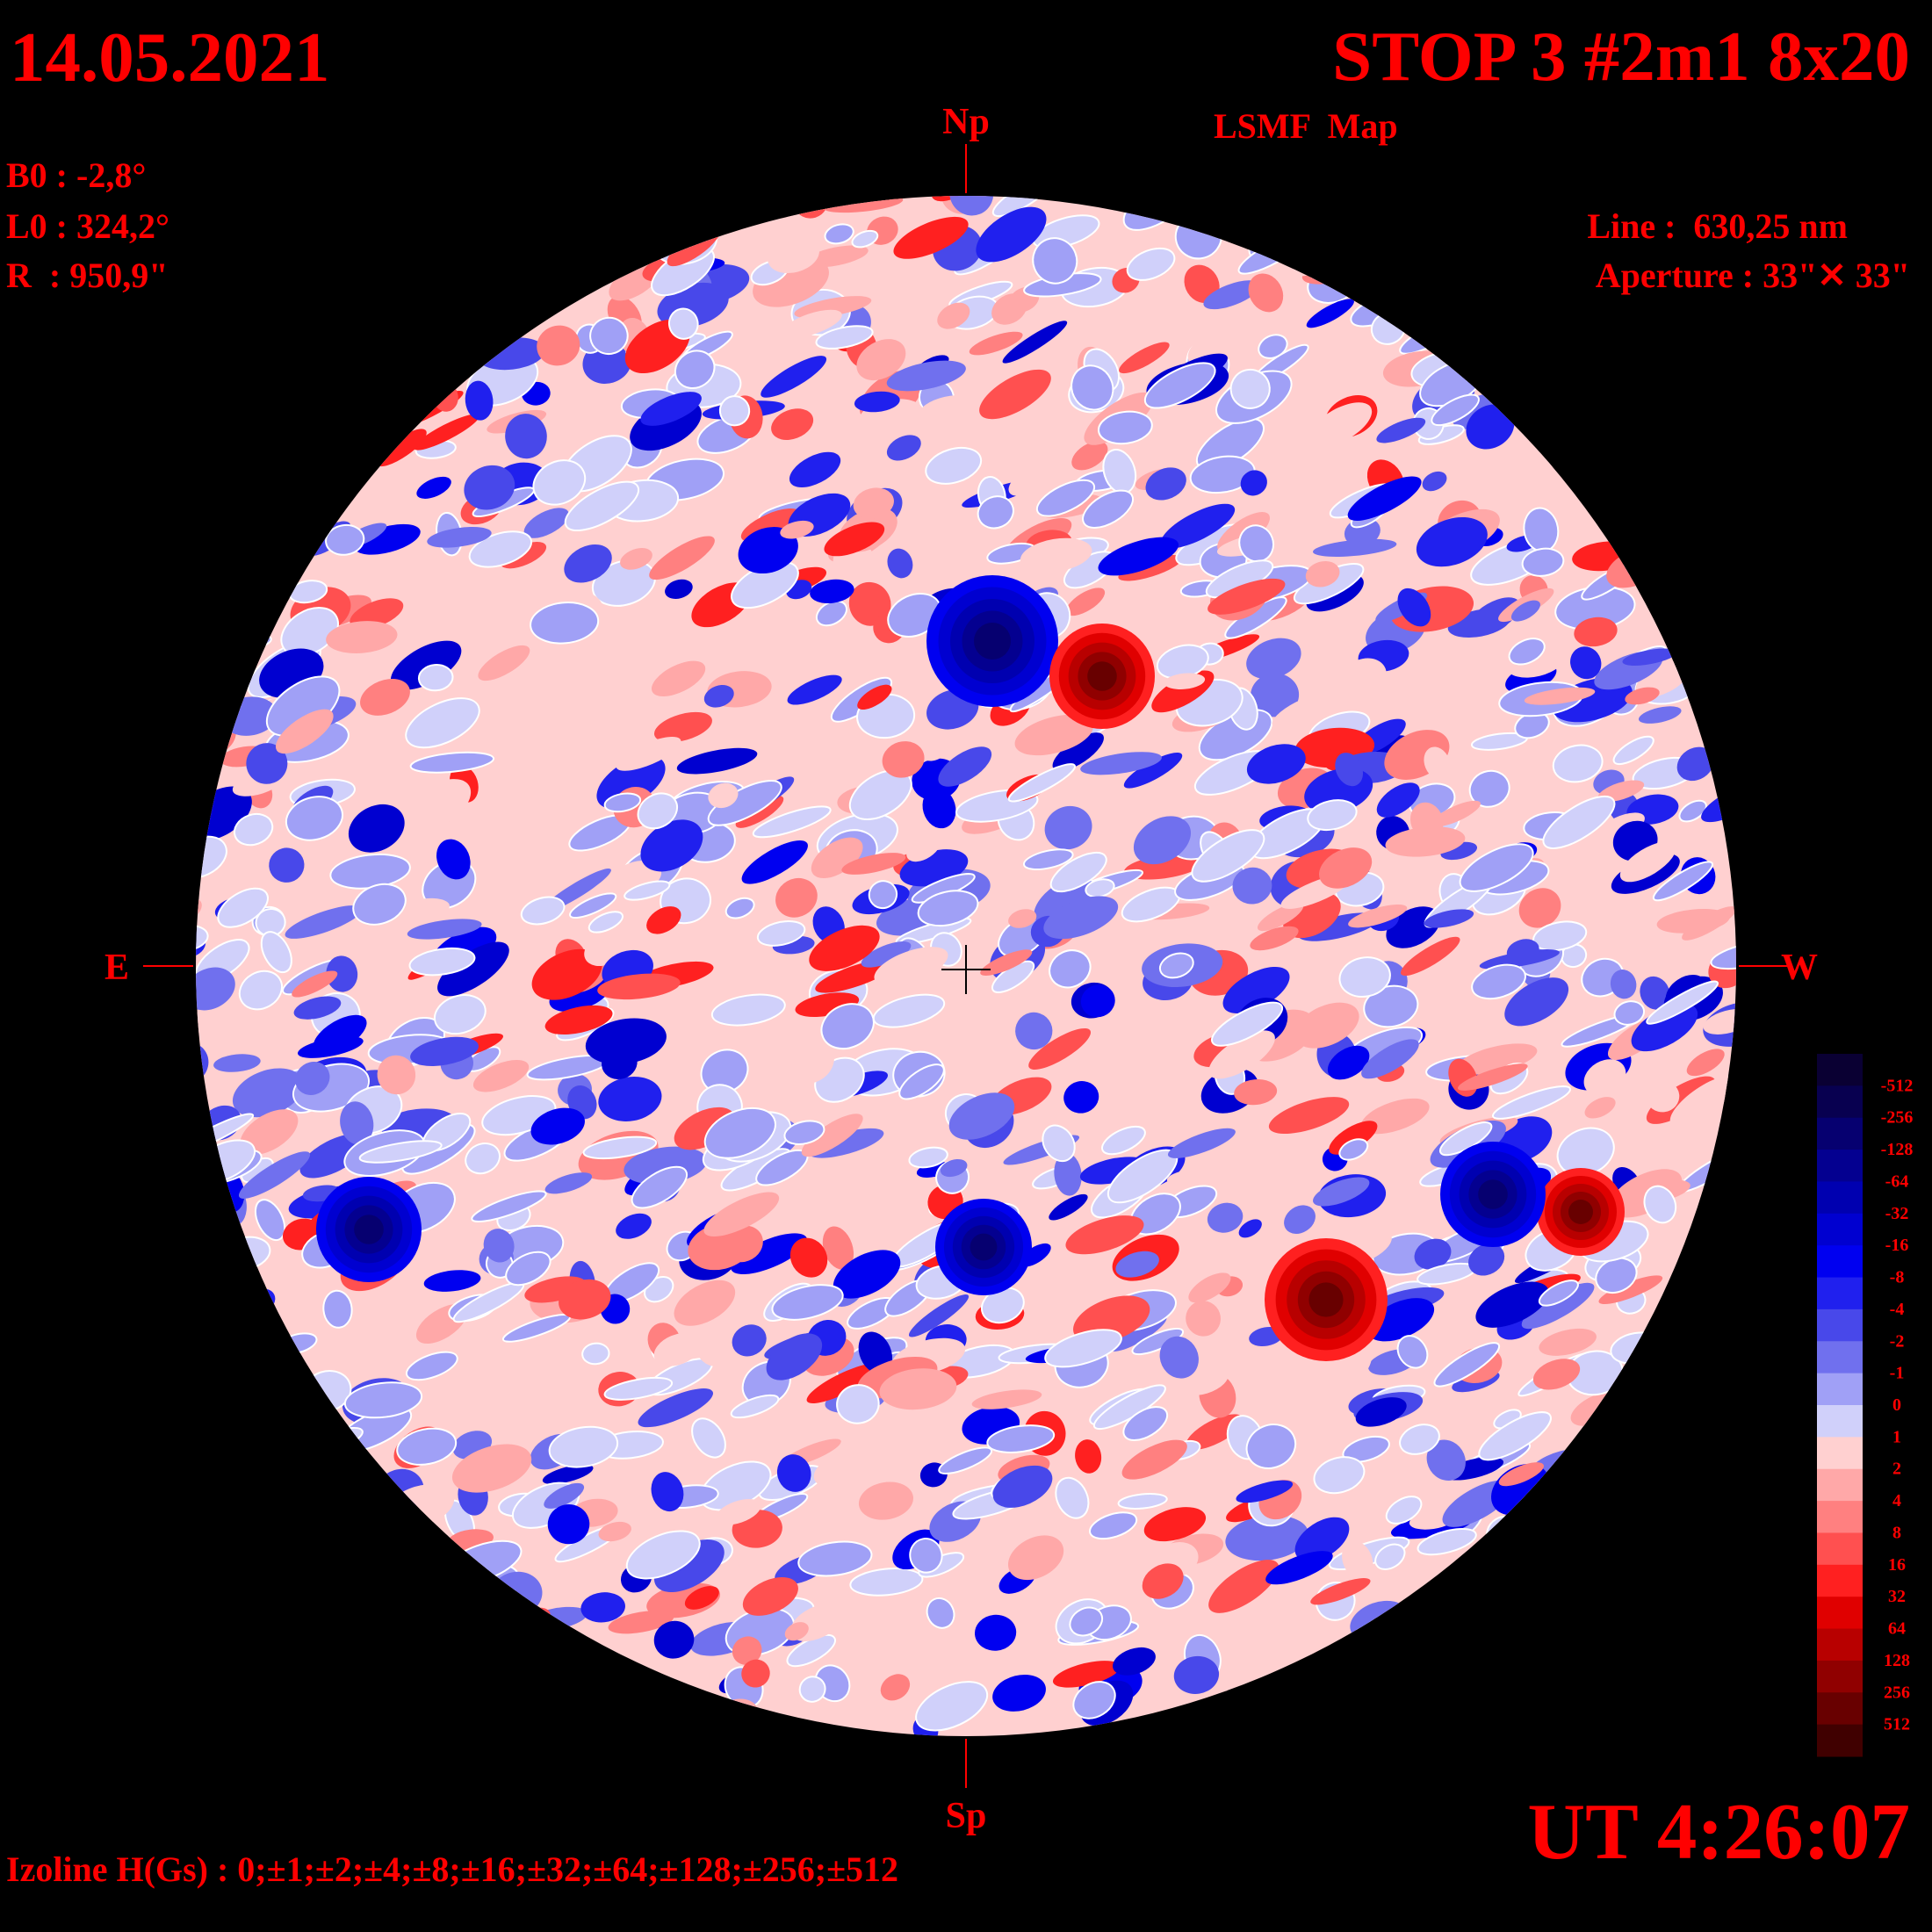 The height and width of the screenshot is (1932, 1932). What do you see at coordinates (117, 968) in the screenshot?
I see `east: E` at bounding box center [117, 968].